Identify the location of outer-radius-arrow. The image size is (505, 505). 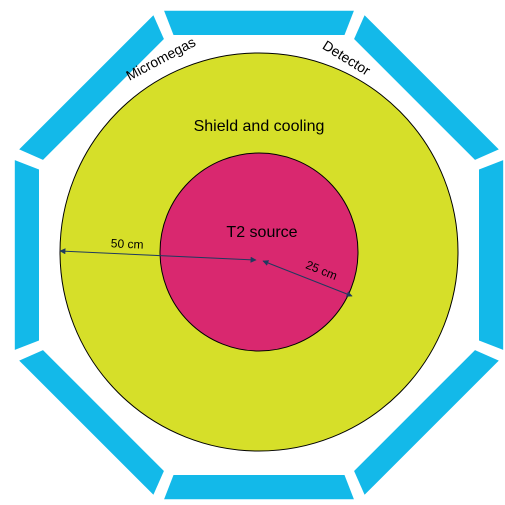
(158, 255).